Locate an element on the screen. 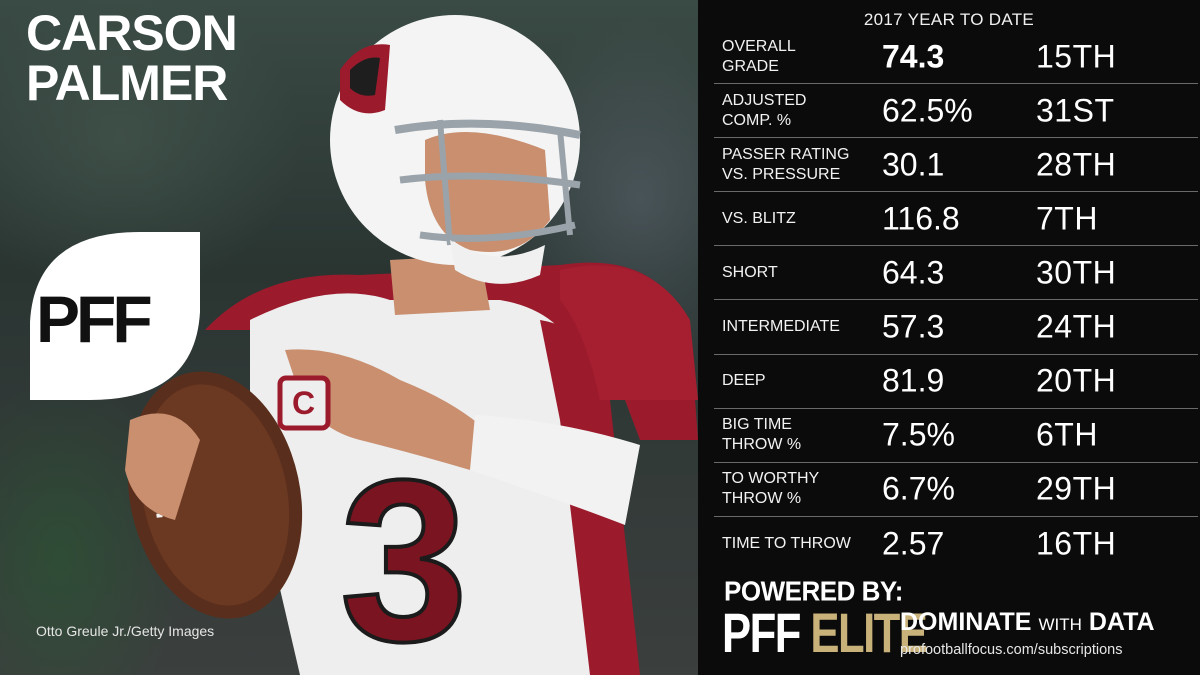 The image size is (1200, 675). stat-value: 57.3 is located at coordinates (913, 326).